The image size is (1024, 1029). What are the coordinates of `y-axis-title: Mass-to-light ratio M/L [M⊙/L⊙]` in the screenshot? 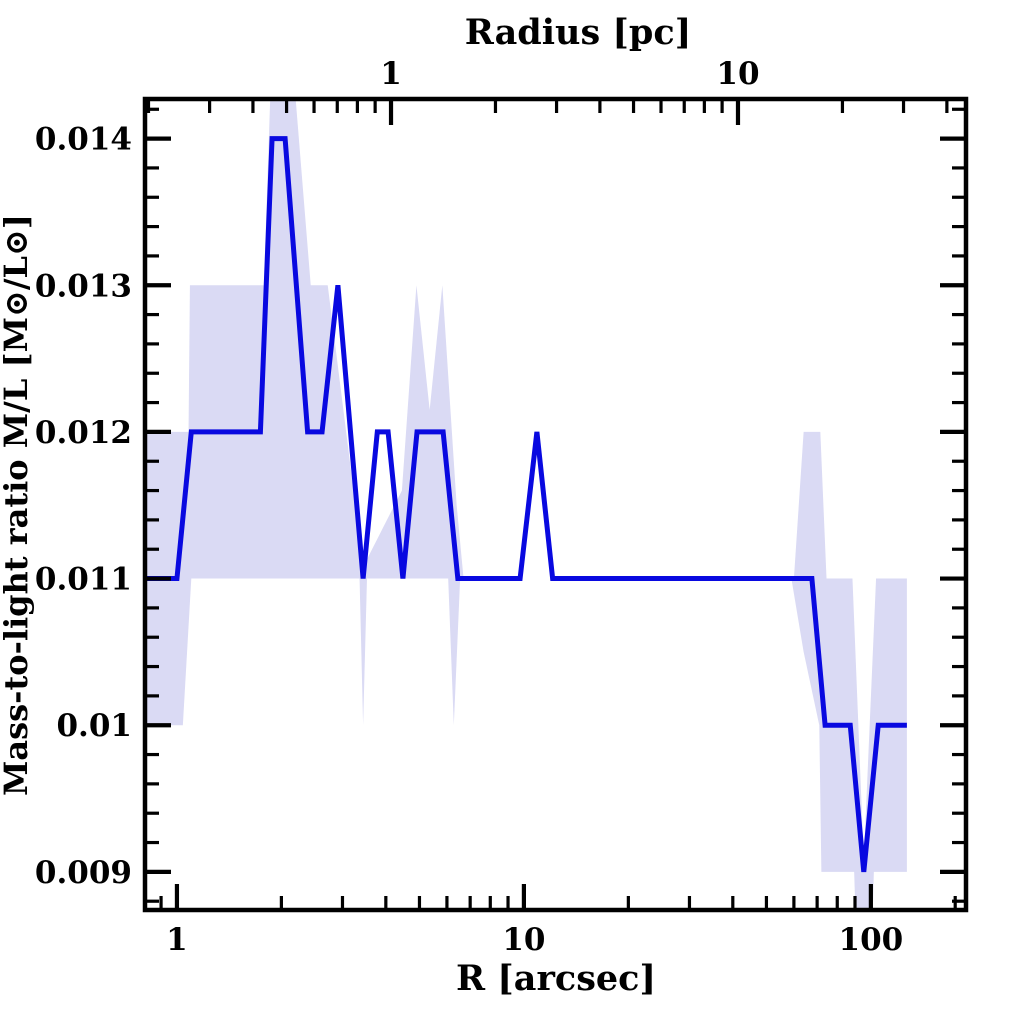 It's located at (17, 505).